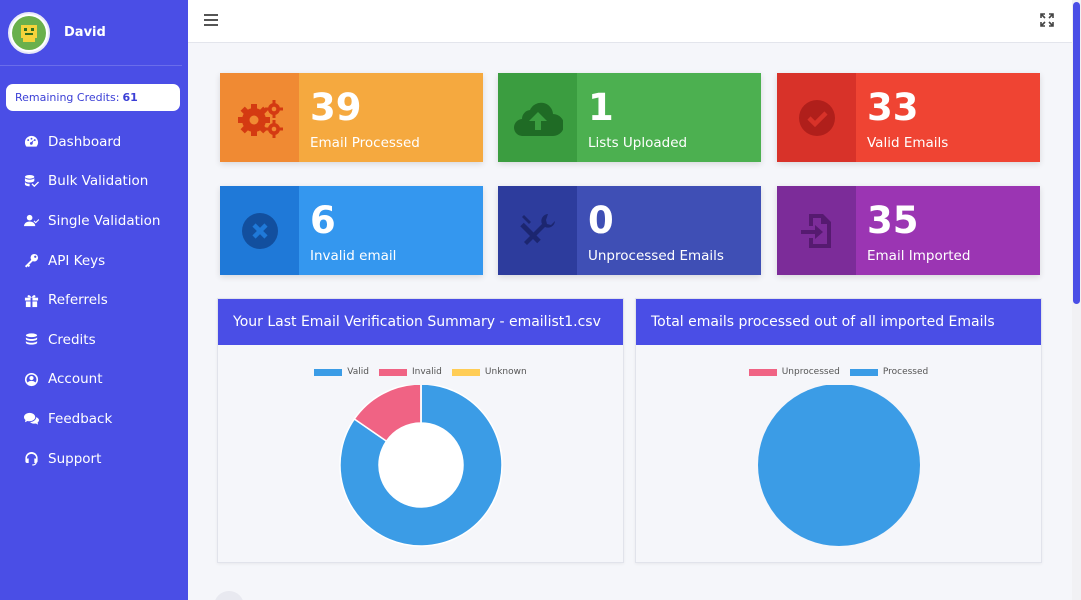 The height and width of the screenshot is (600, 1081). Describe the element at coordinates (601, 220) in the screenshot. I see `stat-value: 0` at that location.